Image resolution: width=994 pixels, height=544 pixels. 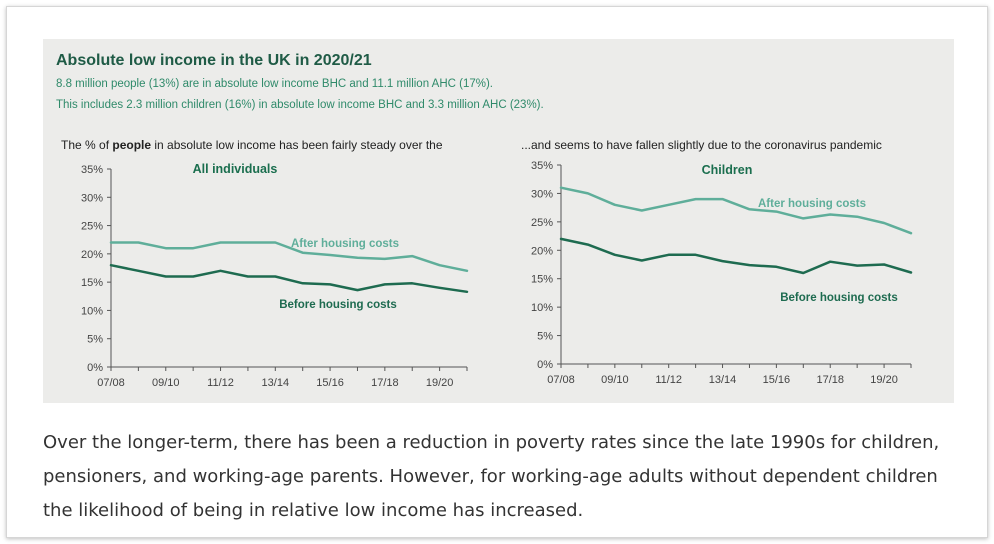 What do you see at coordinates (338, 305) in the screenshot?
I see `all-individuals-bhc-label: Before housing costs` at bounding box center [338, 305].